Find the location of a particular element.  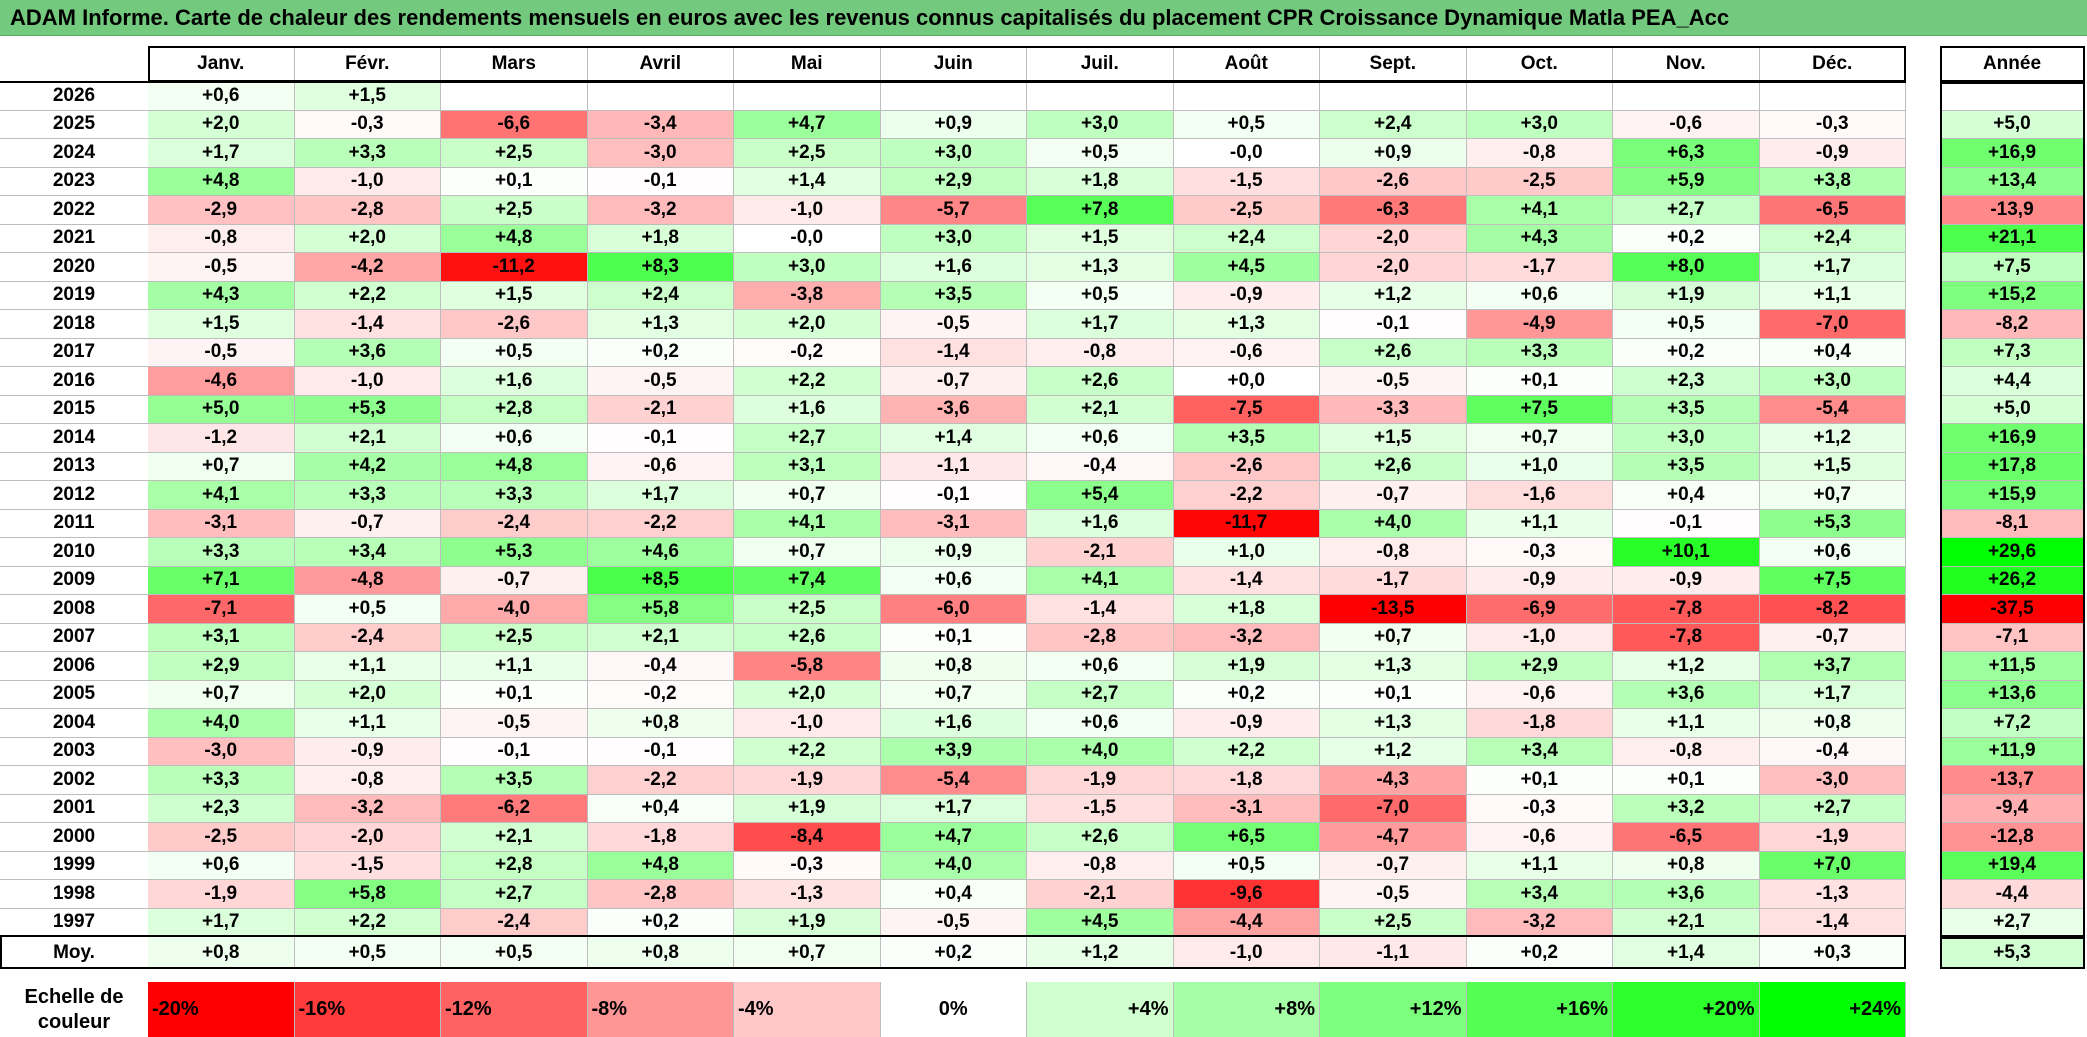

heatmap-cell is located at coordinates (1539, 96).